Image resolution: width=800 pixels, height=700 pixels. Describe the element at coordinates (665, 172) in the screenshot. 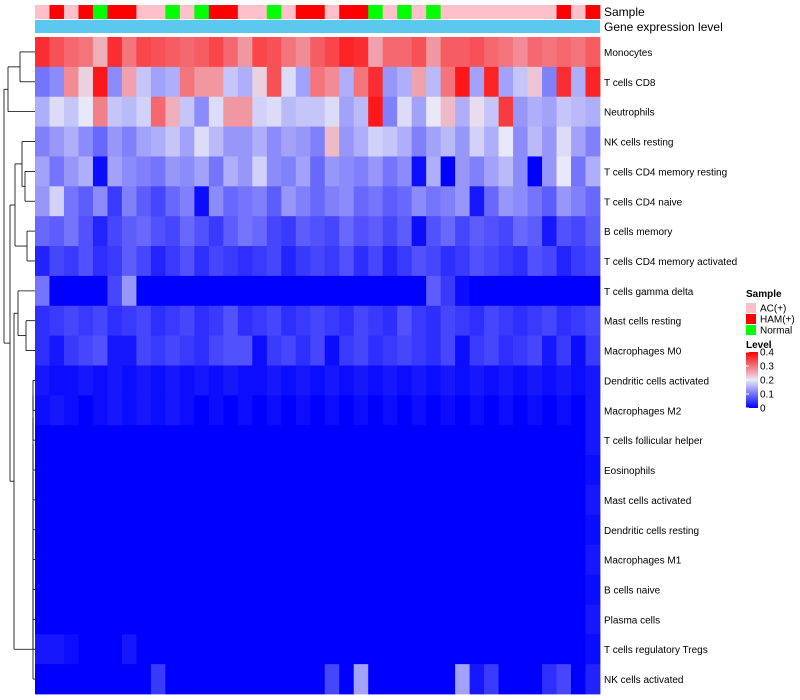

I see `row-label: T cells CD4 memory resting` at that location.